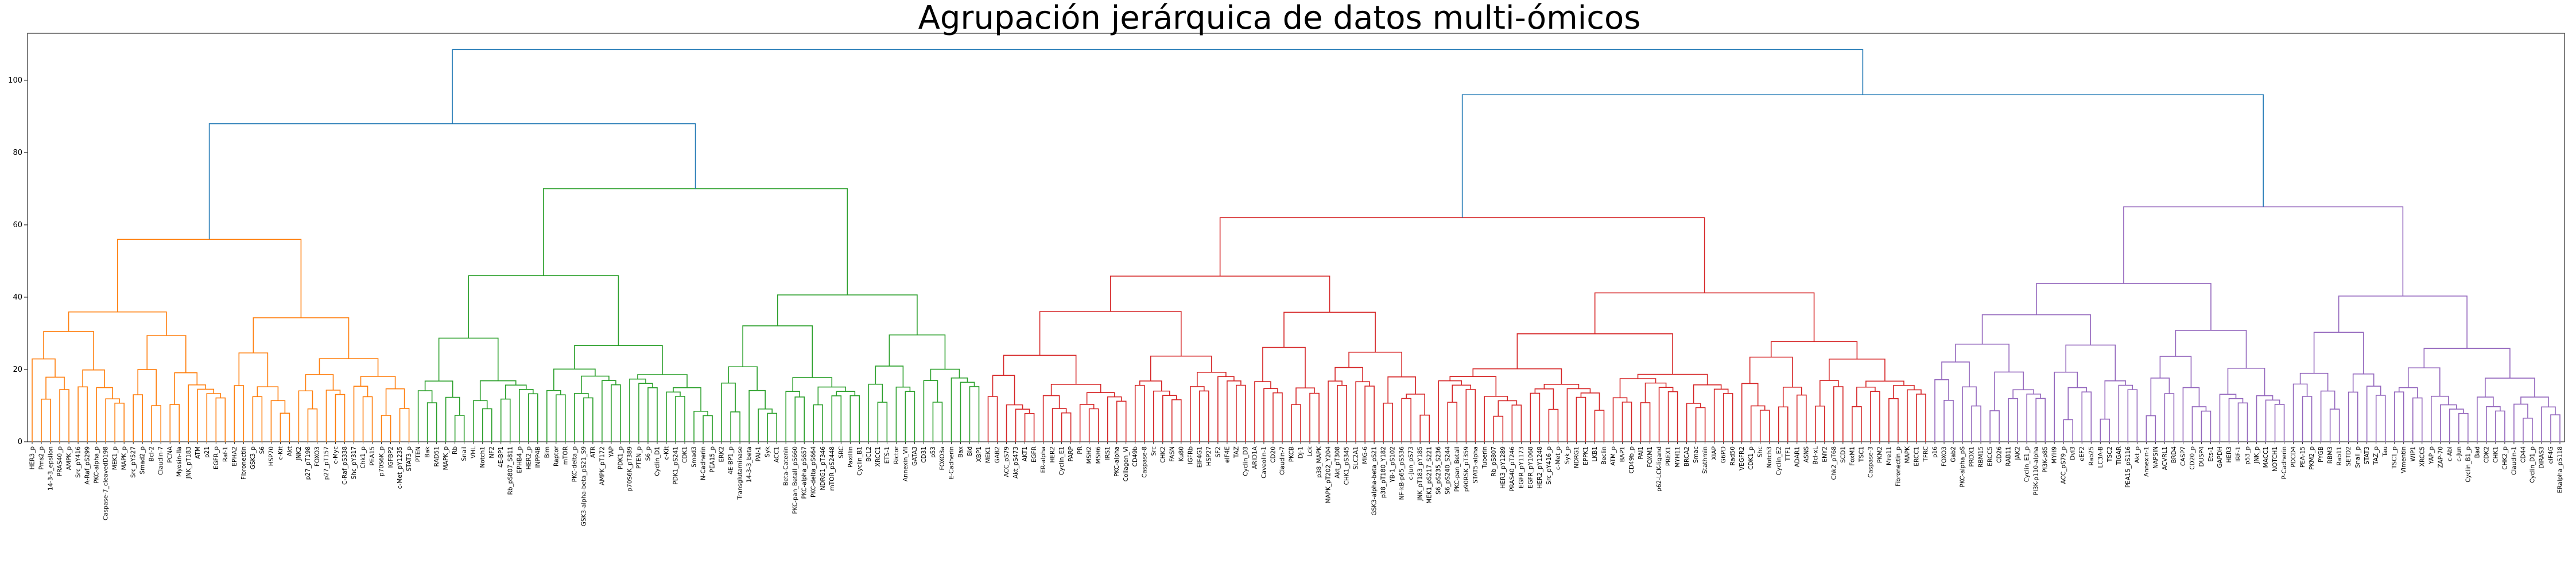  Describe the element at coordinates (676, 466) in the screenshot. I see `leaf-label: PDK1_pS241` at that location.